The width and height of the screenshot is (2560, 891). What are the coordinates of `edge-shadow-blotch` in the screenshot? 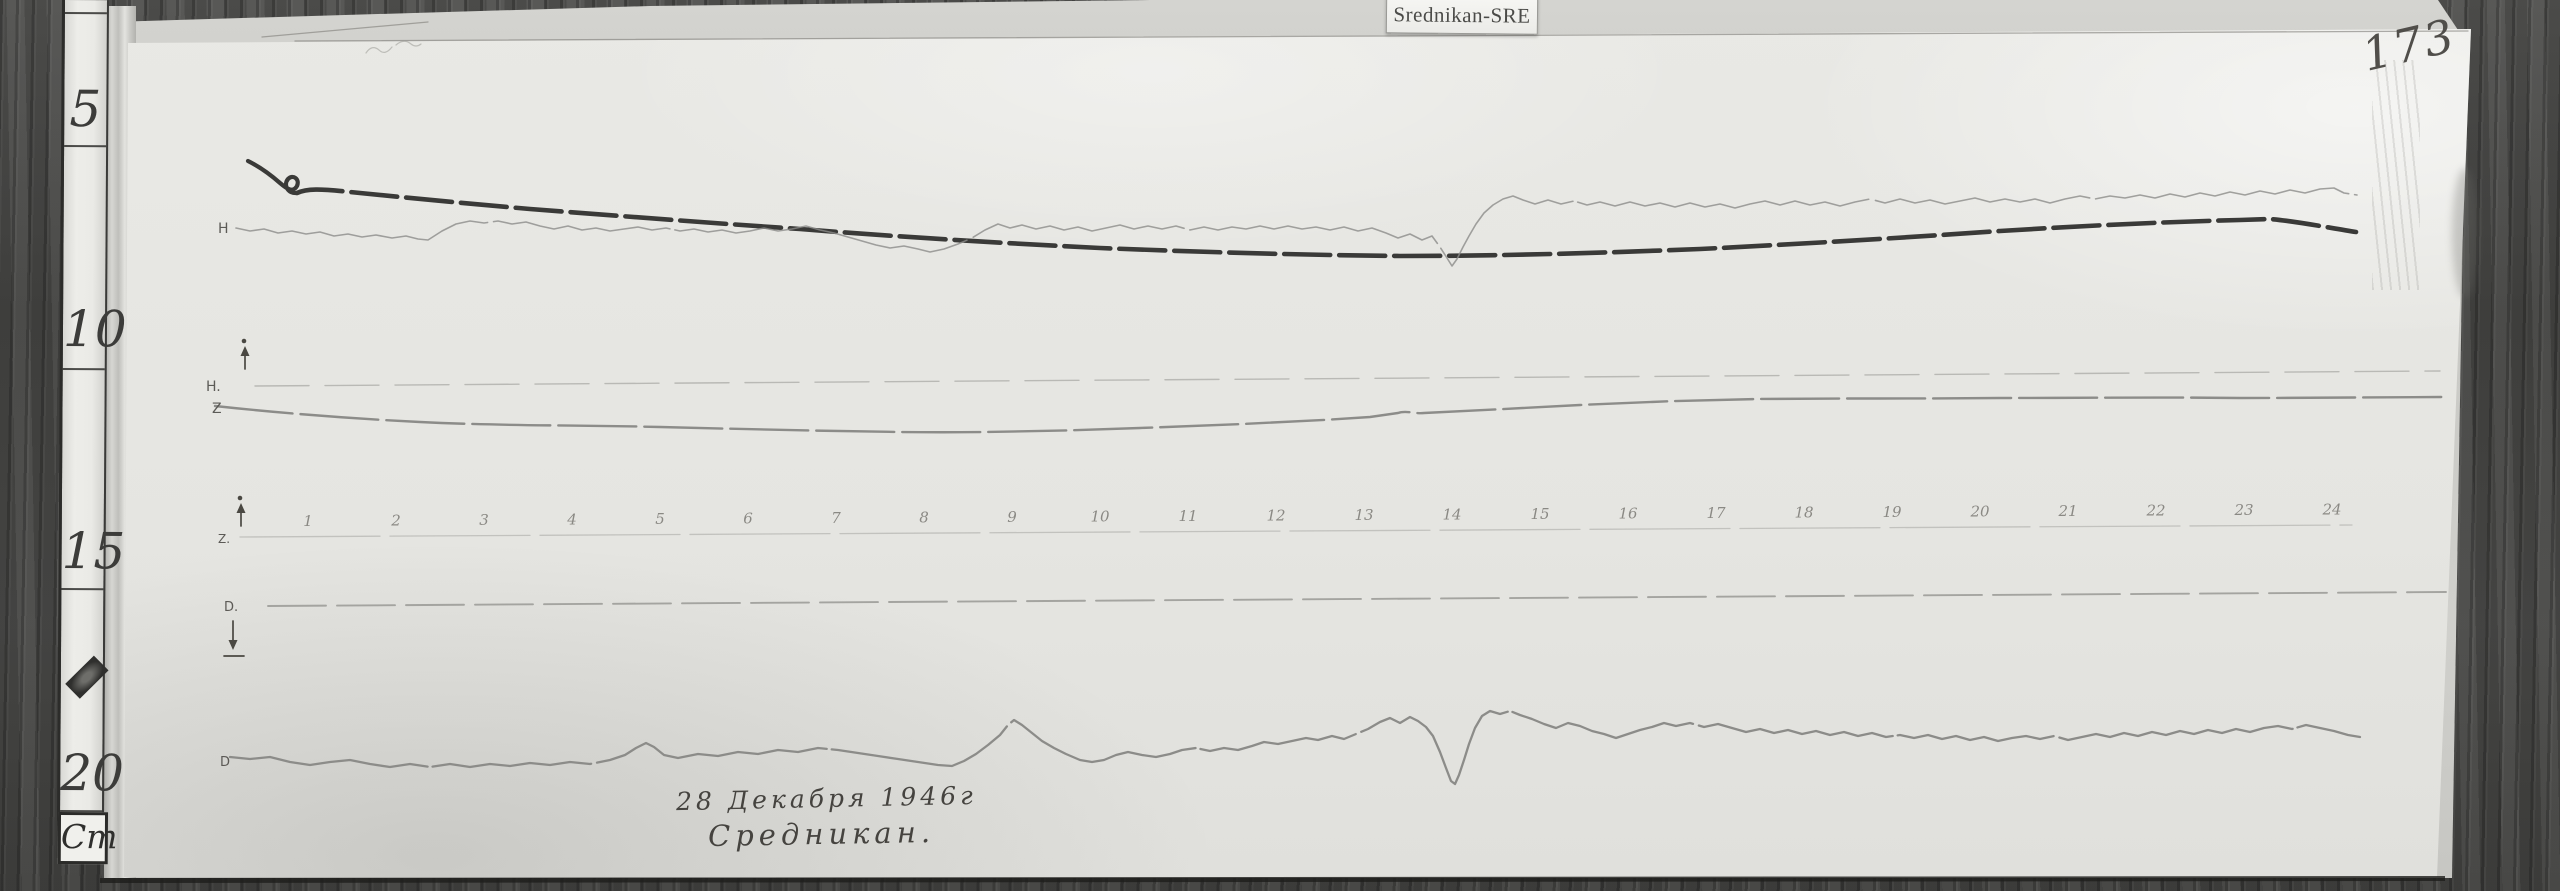 It's located at (2465, 233).